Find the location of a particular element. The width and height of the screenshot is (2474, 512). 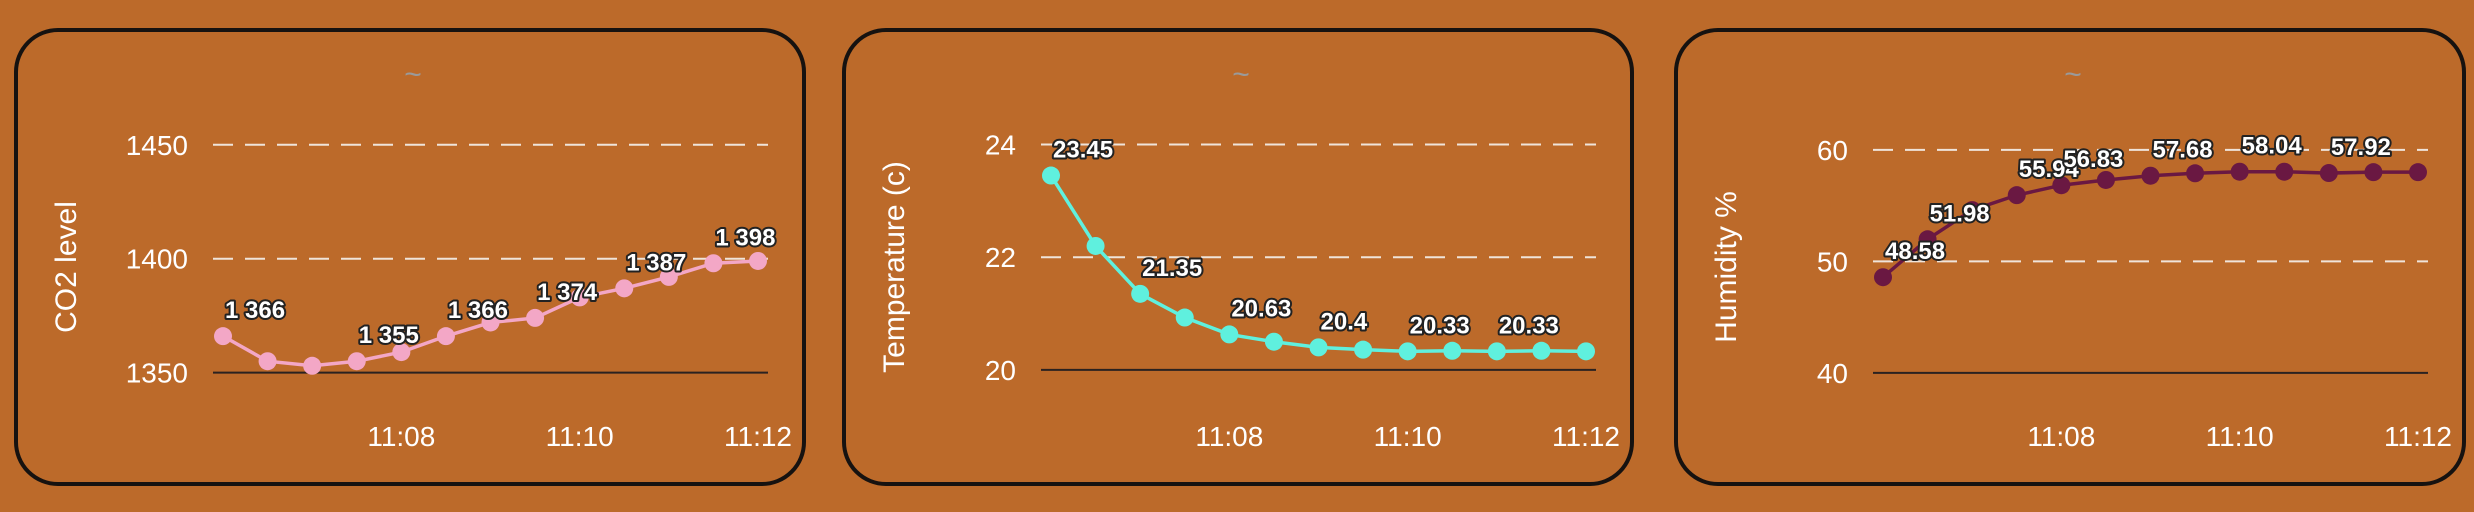

y-tick-label: 40 is located at coordinates (1832, 373).